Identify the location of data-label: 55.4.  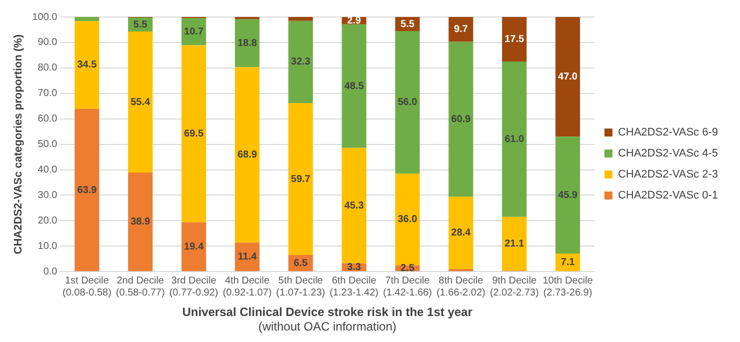
(140, 102).